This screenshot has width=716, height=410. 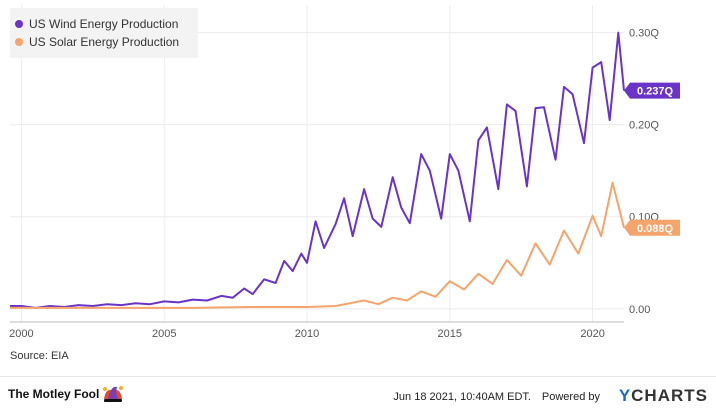 What do you see at coordinates (164, 334) in the screenshot?
I see `x-tick-label: 2005` at bounding box center [164, 334].